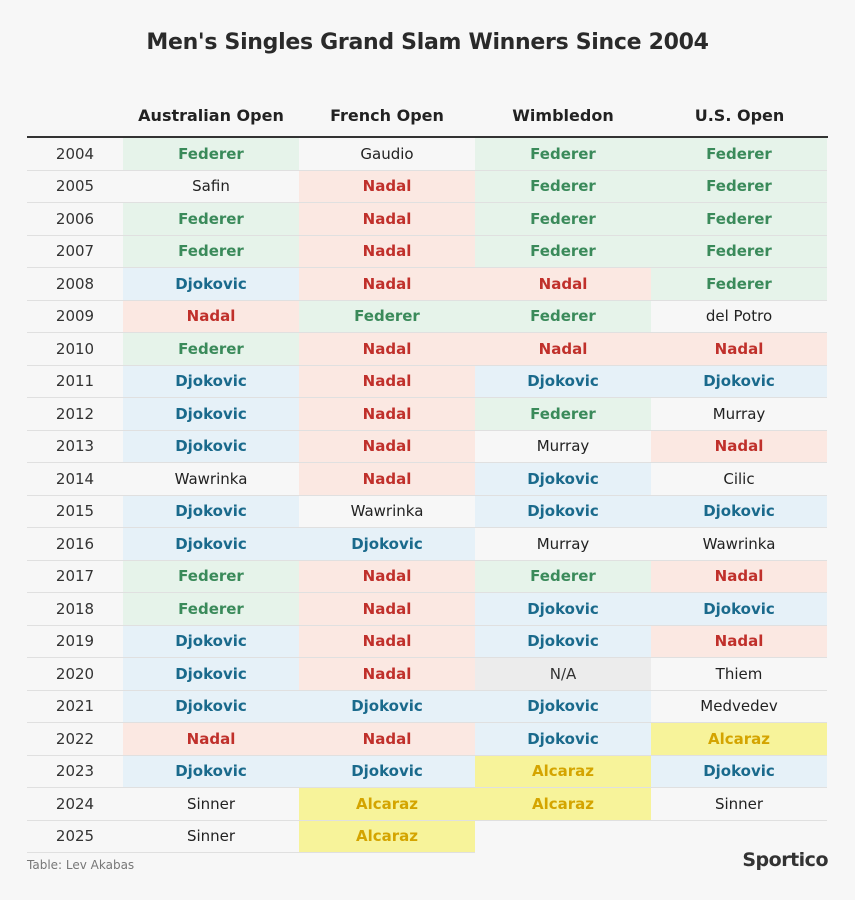  What do you see at coordinates (563, 446) in the screenshot?
I see `winner-cell: Murray` at bounding box center [563, 446].